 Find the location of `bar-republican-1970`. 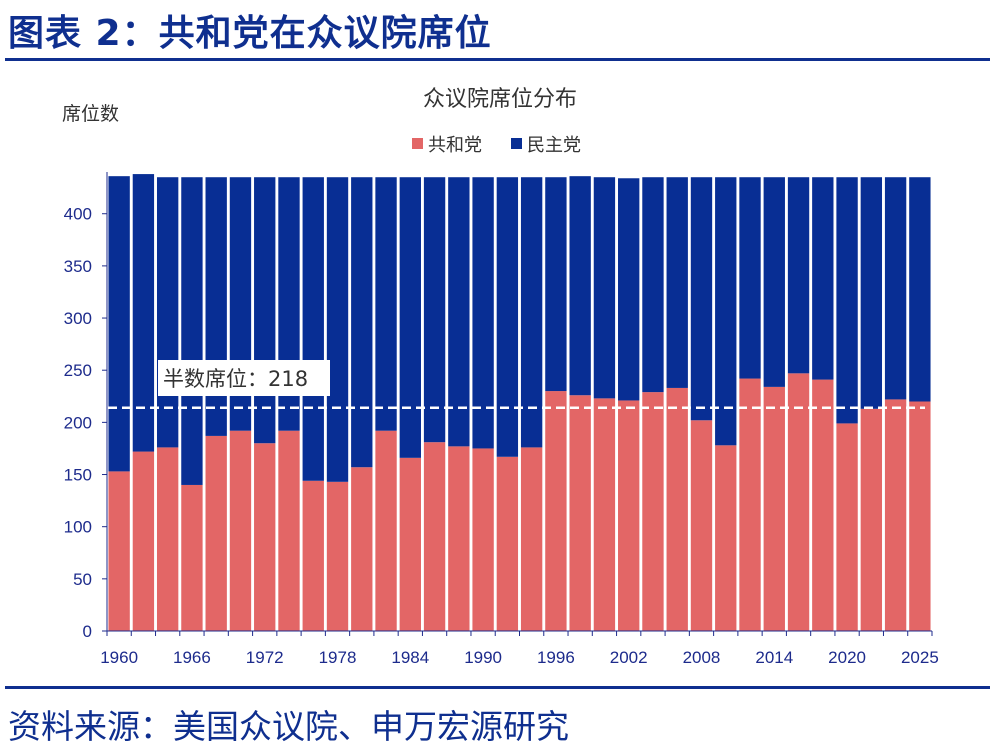

bar-republican-1970 is located at coordinates (240, 530).